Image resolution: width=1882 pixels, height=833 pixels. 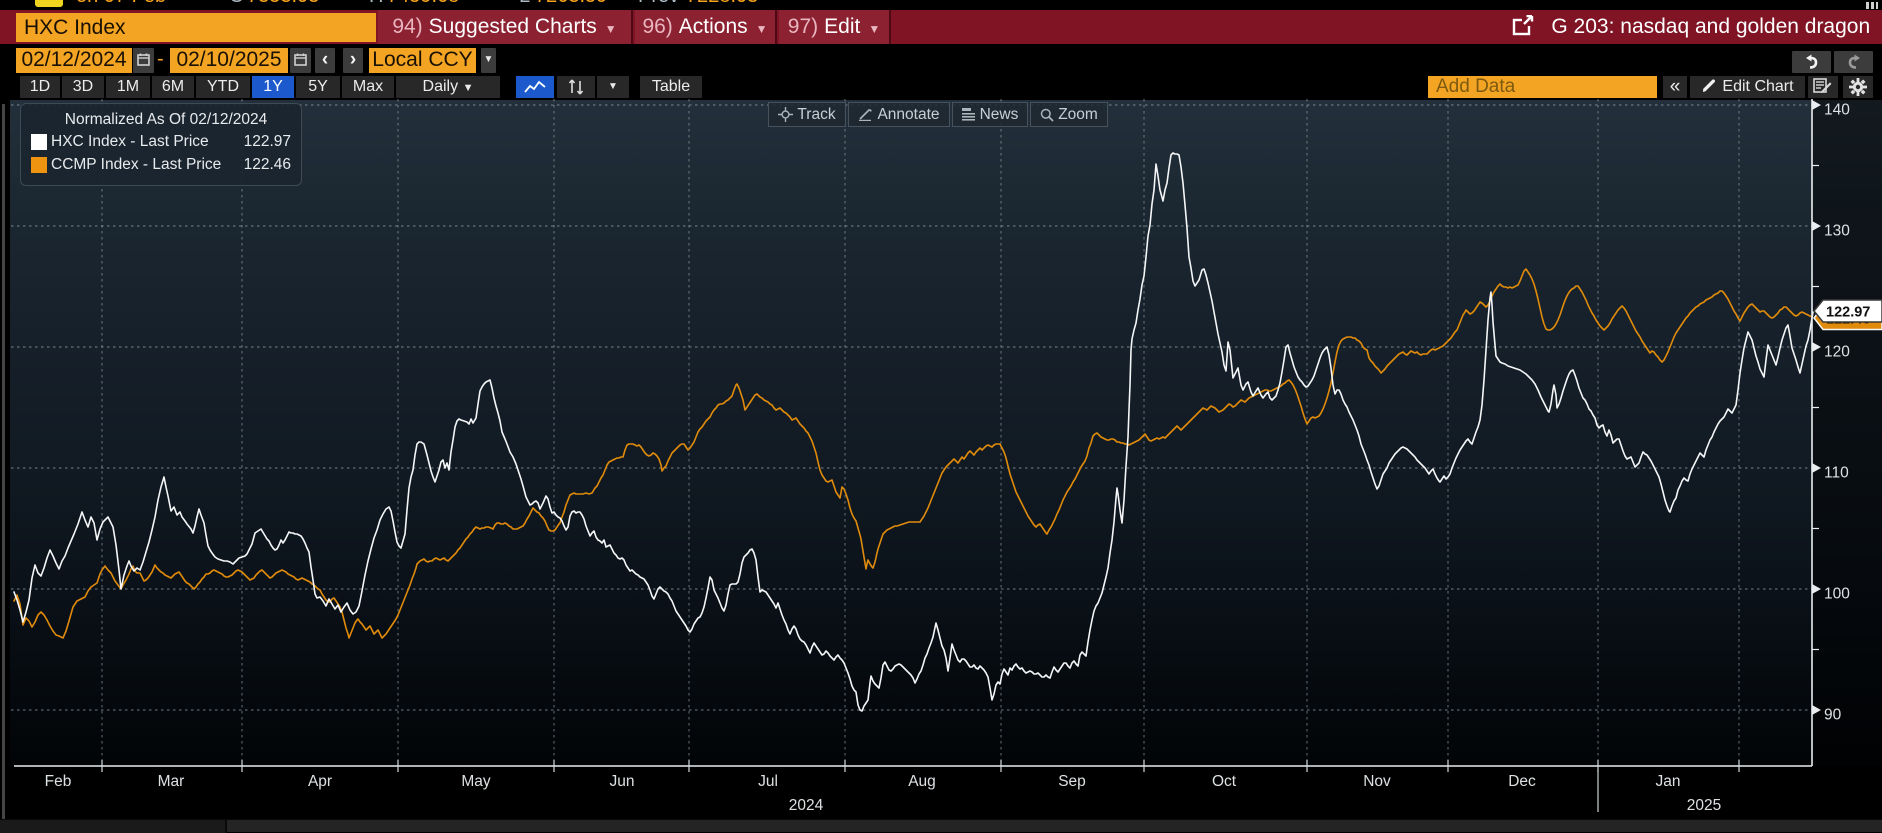 What do you see at coordinates (1837, 110) in the screenshot?
I see `svg-text: 140` at bounding box center [1837, 110].